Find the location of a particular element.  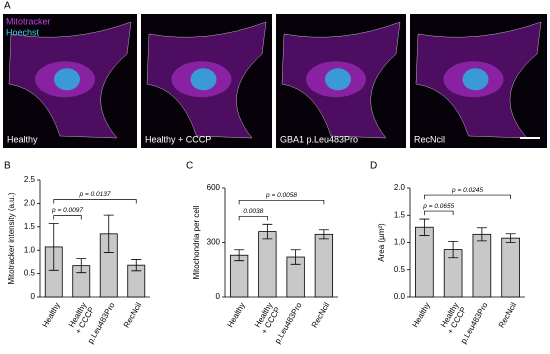

y-tick-label: 600 is located at coordinates (214, 187).